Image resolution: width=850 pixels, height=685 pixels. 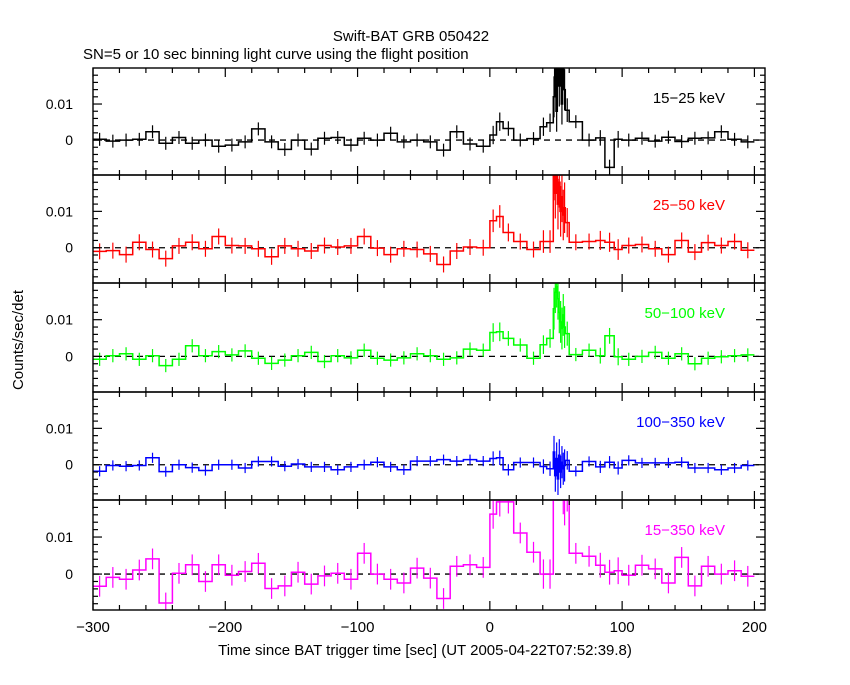 I want to click on panel: 0 0.01 25−50 keV, so click(x=406, y=229).